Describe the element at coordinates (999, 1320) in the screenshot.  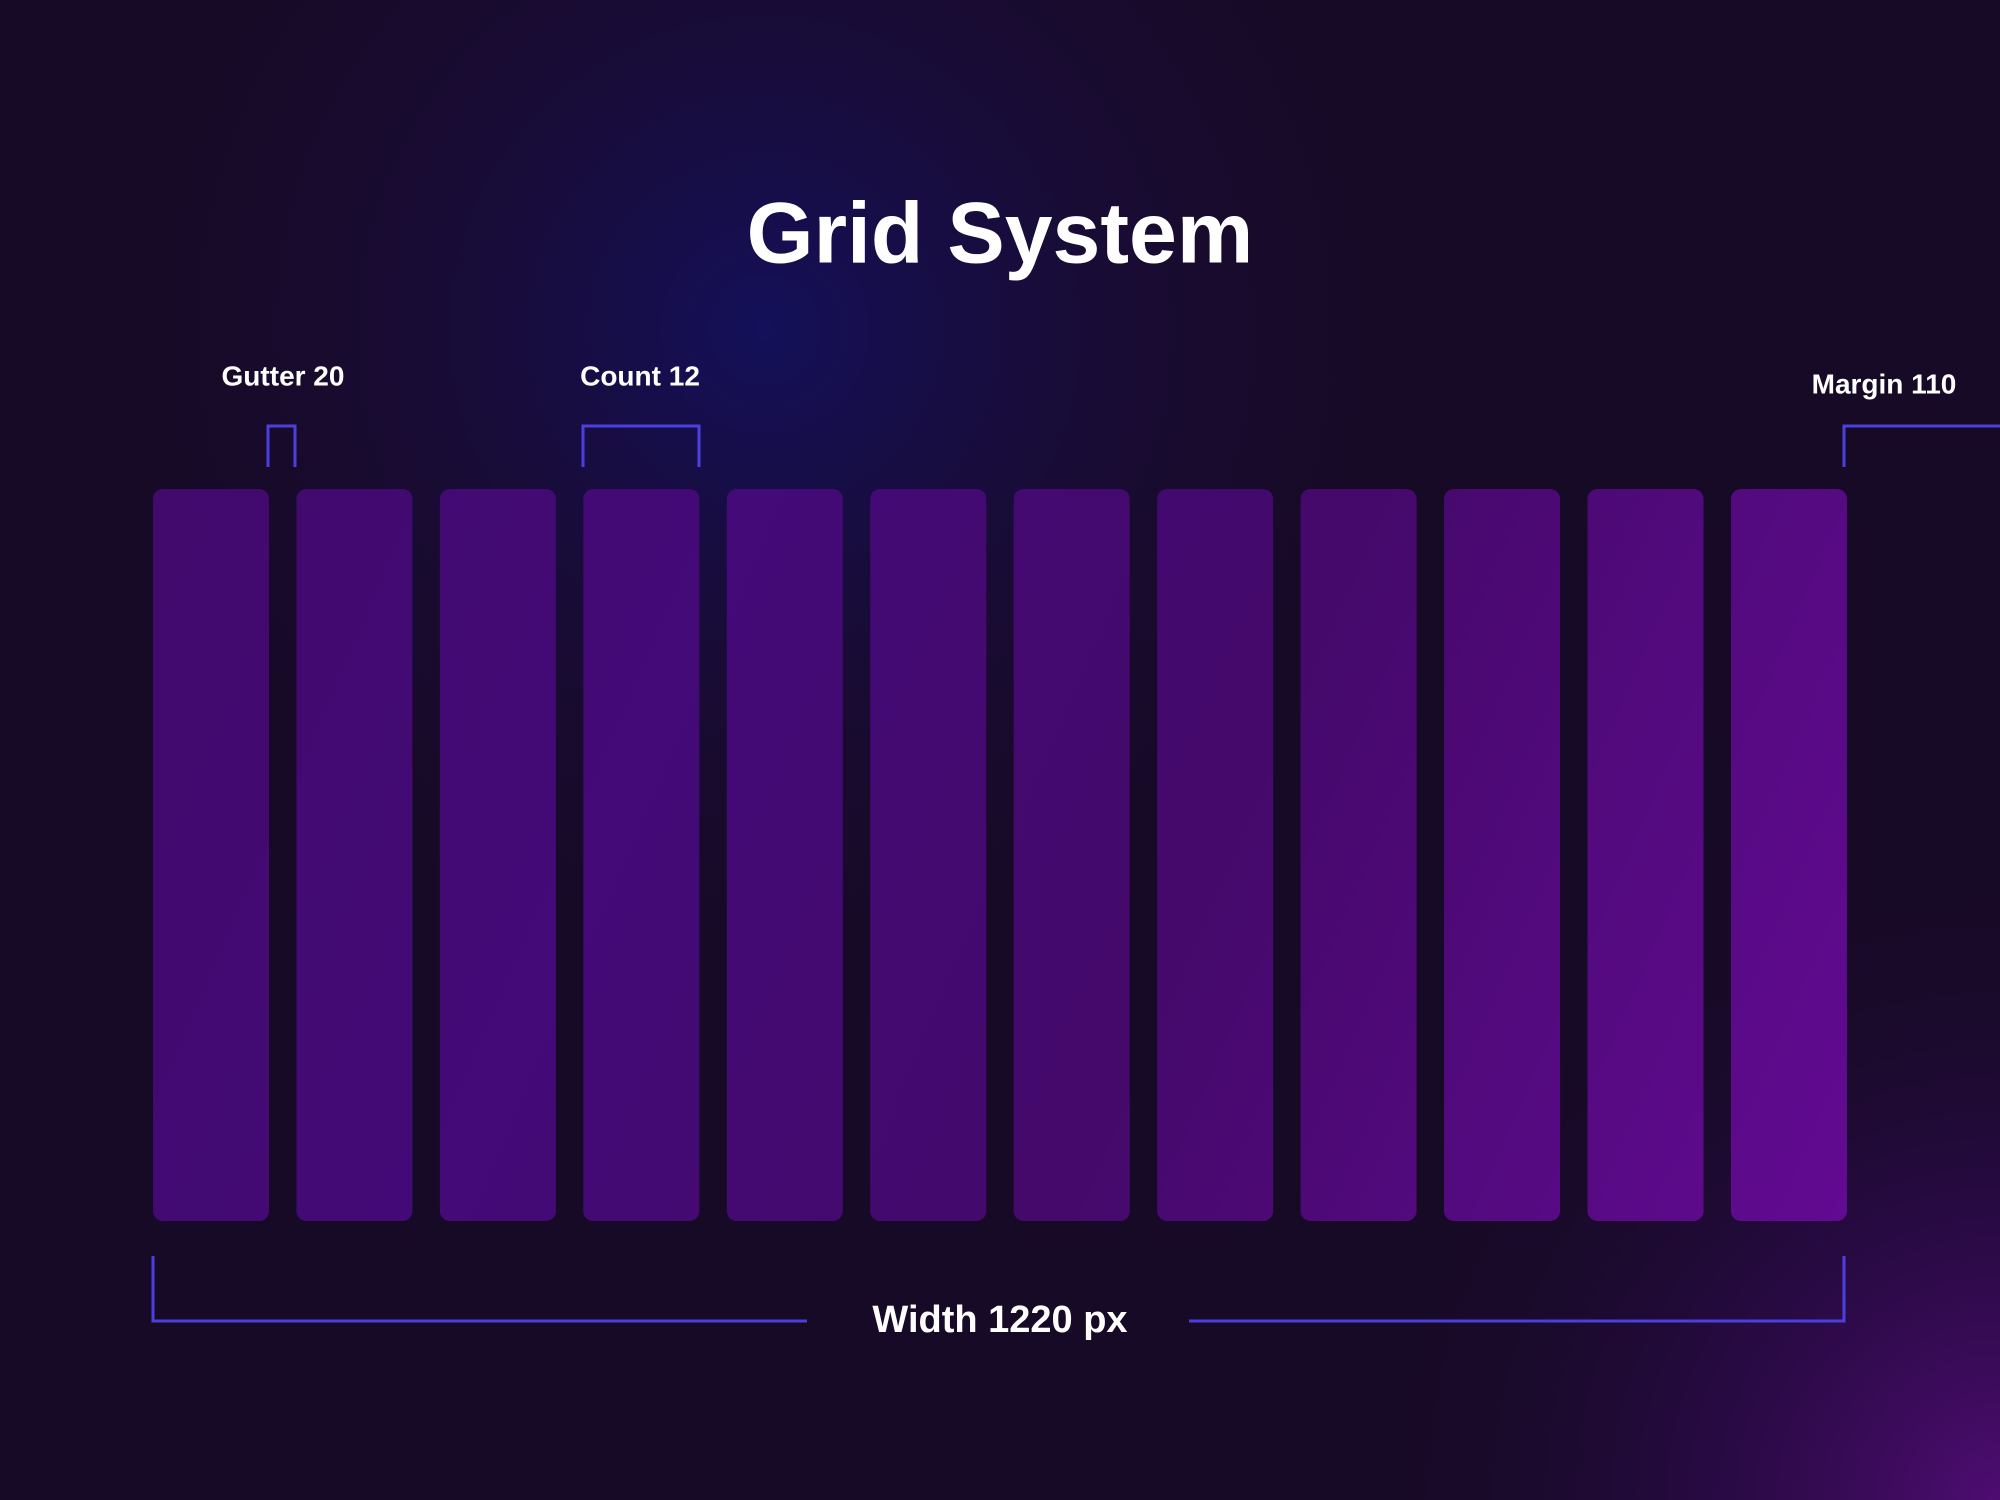
I see `width-label: Width 1220 px` at that location.